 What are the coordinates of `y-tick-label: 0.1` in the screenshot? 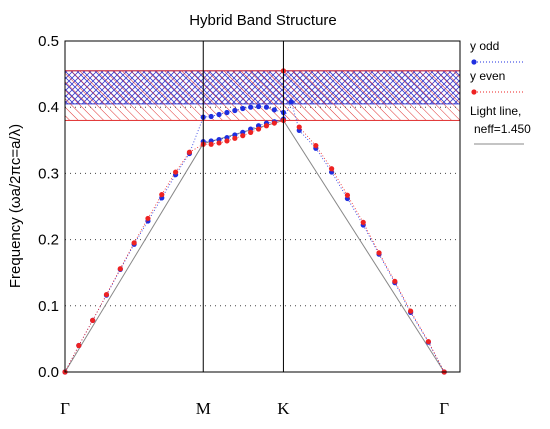 It's located at (48, 306).